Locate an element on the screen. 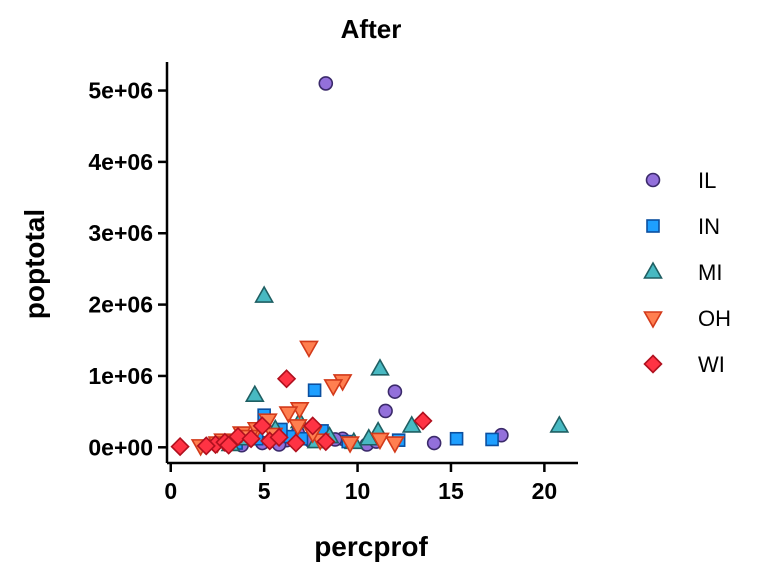  x-tick-label: 15 is located at coordinates (451, 491).